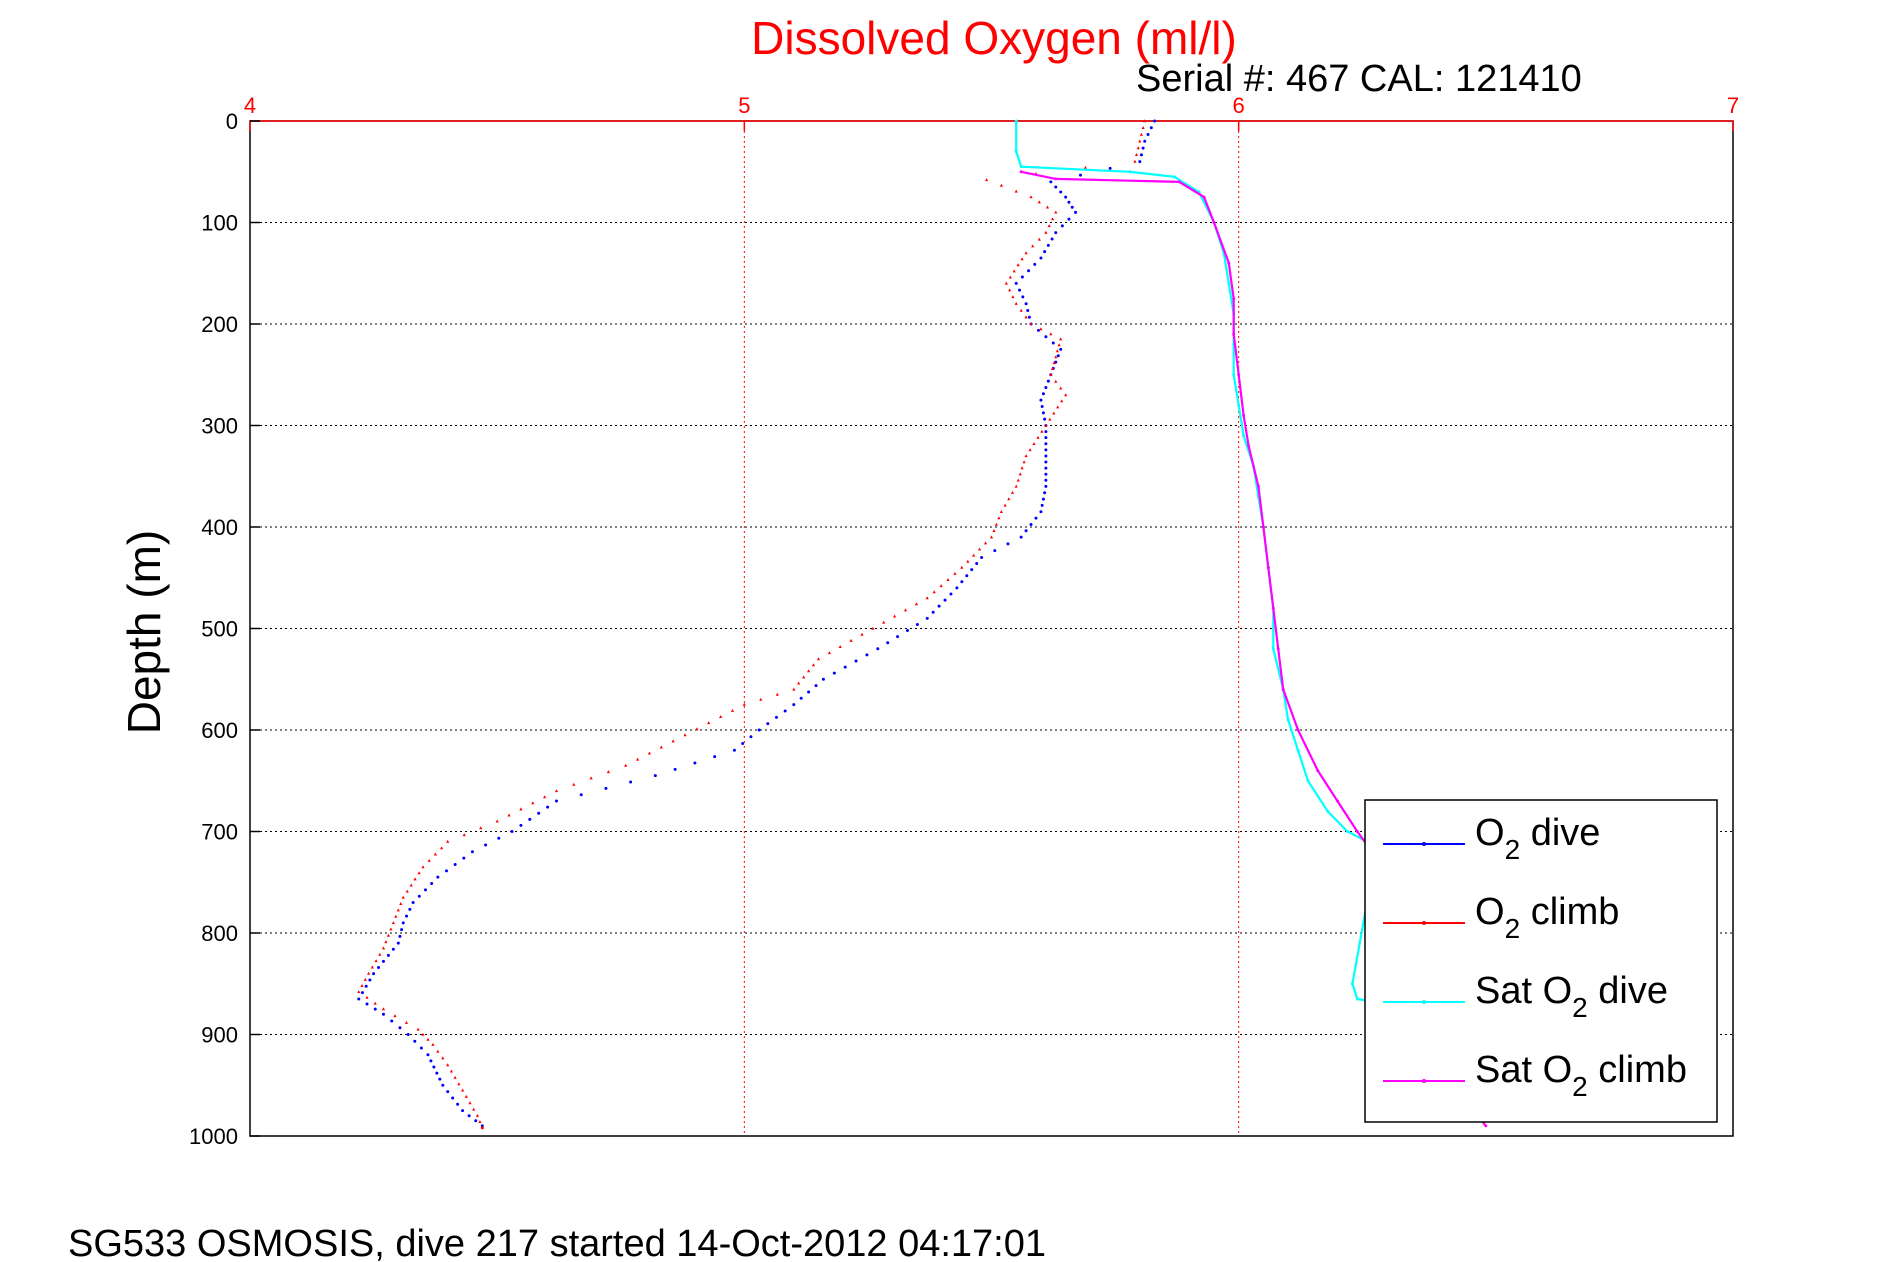 This screenshot has width=1891, height=1262. Describe the element at coordinates (219, 527) in the screenshot. I see `y-tick-label: 400` at that location.